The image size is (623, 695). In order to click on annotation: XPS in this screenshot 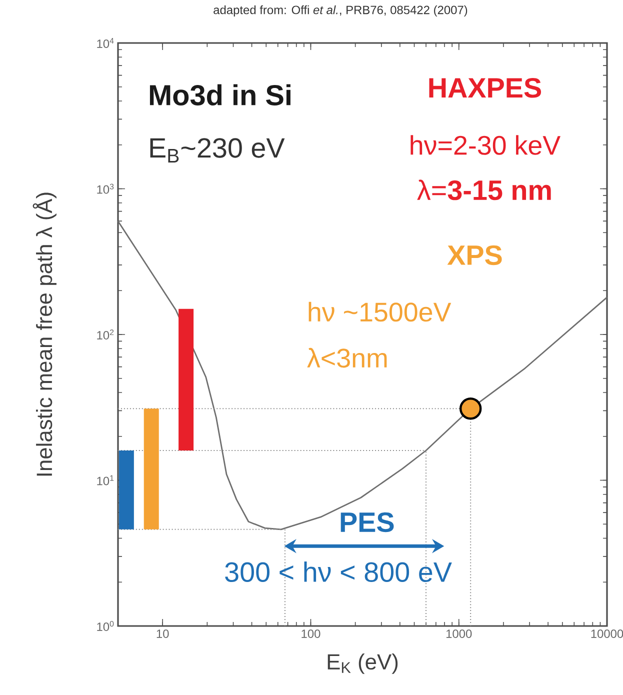, I will do `click(474, 255)`.